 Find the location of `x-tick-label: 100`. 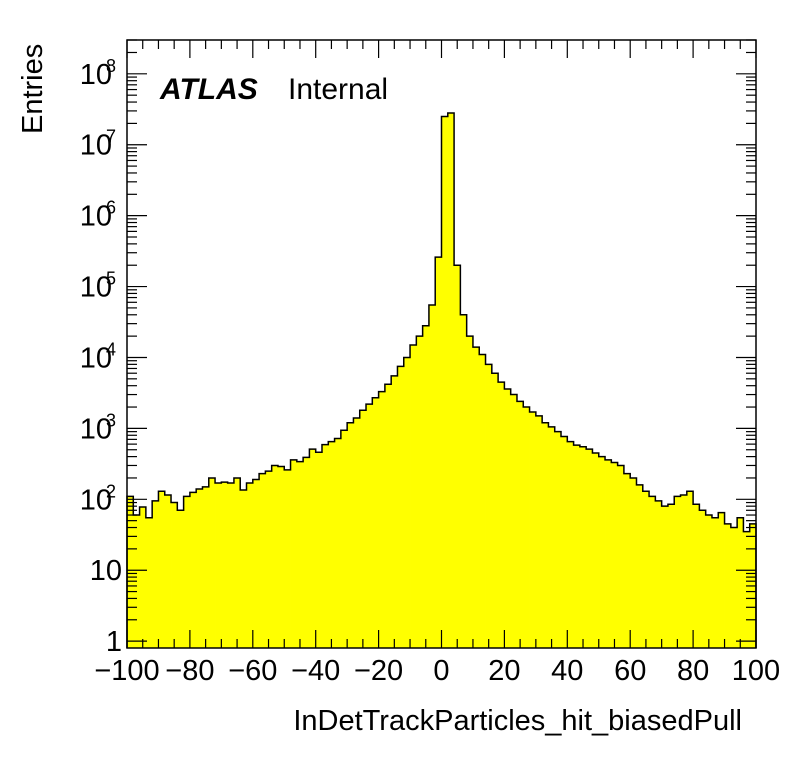

x-tick-label: 100 is located at coordinates (756, 671).